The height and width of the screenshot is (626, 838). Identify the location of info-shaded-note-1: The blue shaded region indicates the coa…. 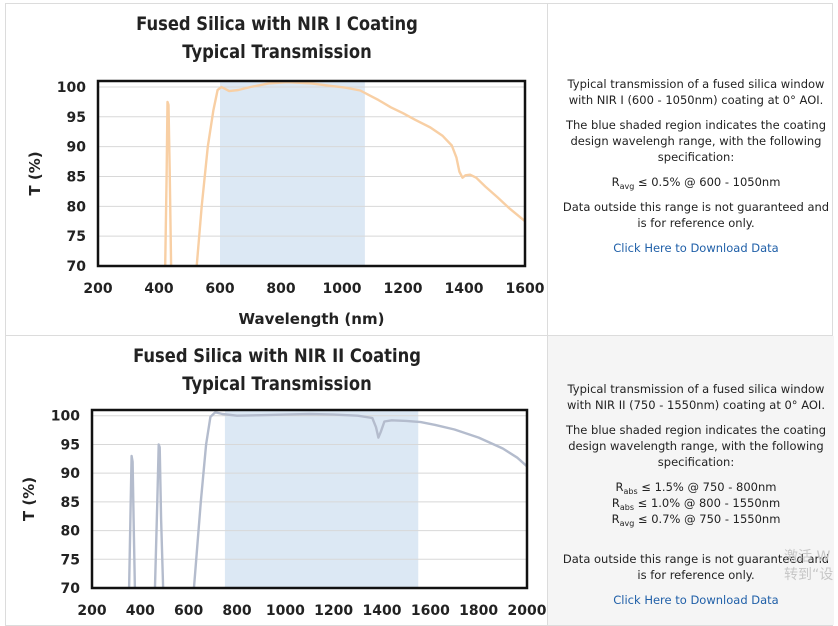
(696, 141).